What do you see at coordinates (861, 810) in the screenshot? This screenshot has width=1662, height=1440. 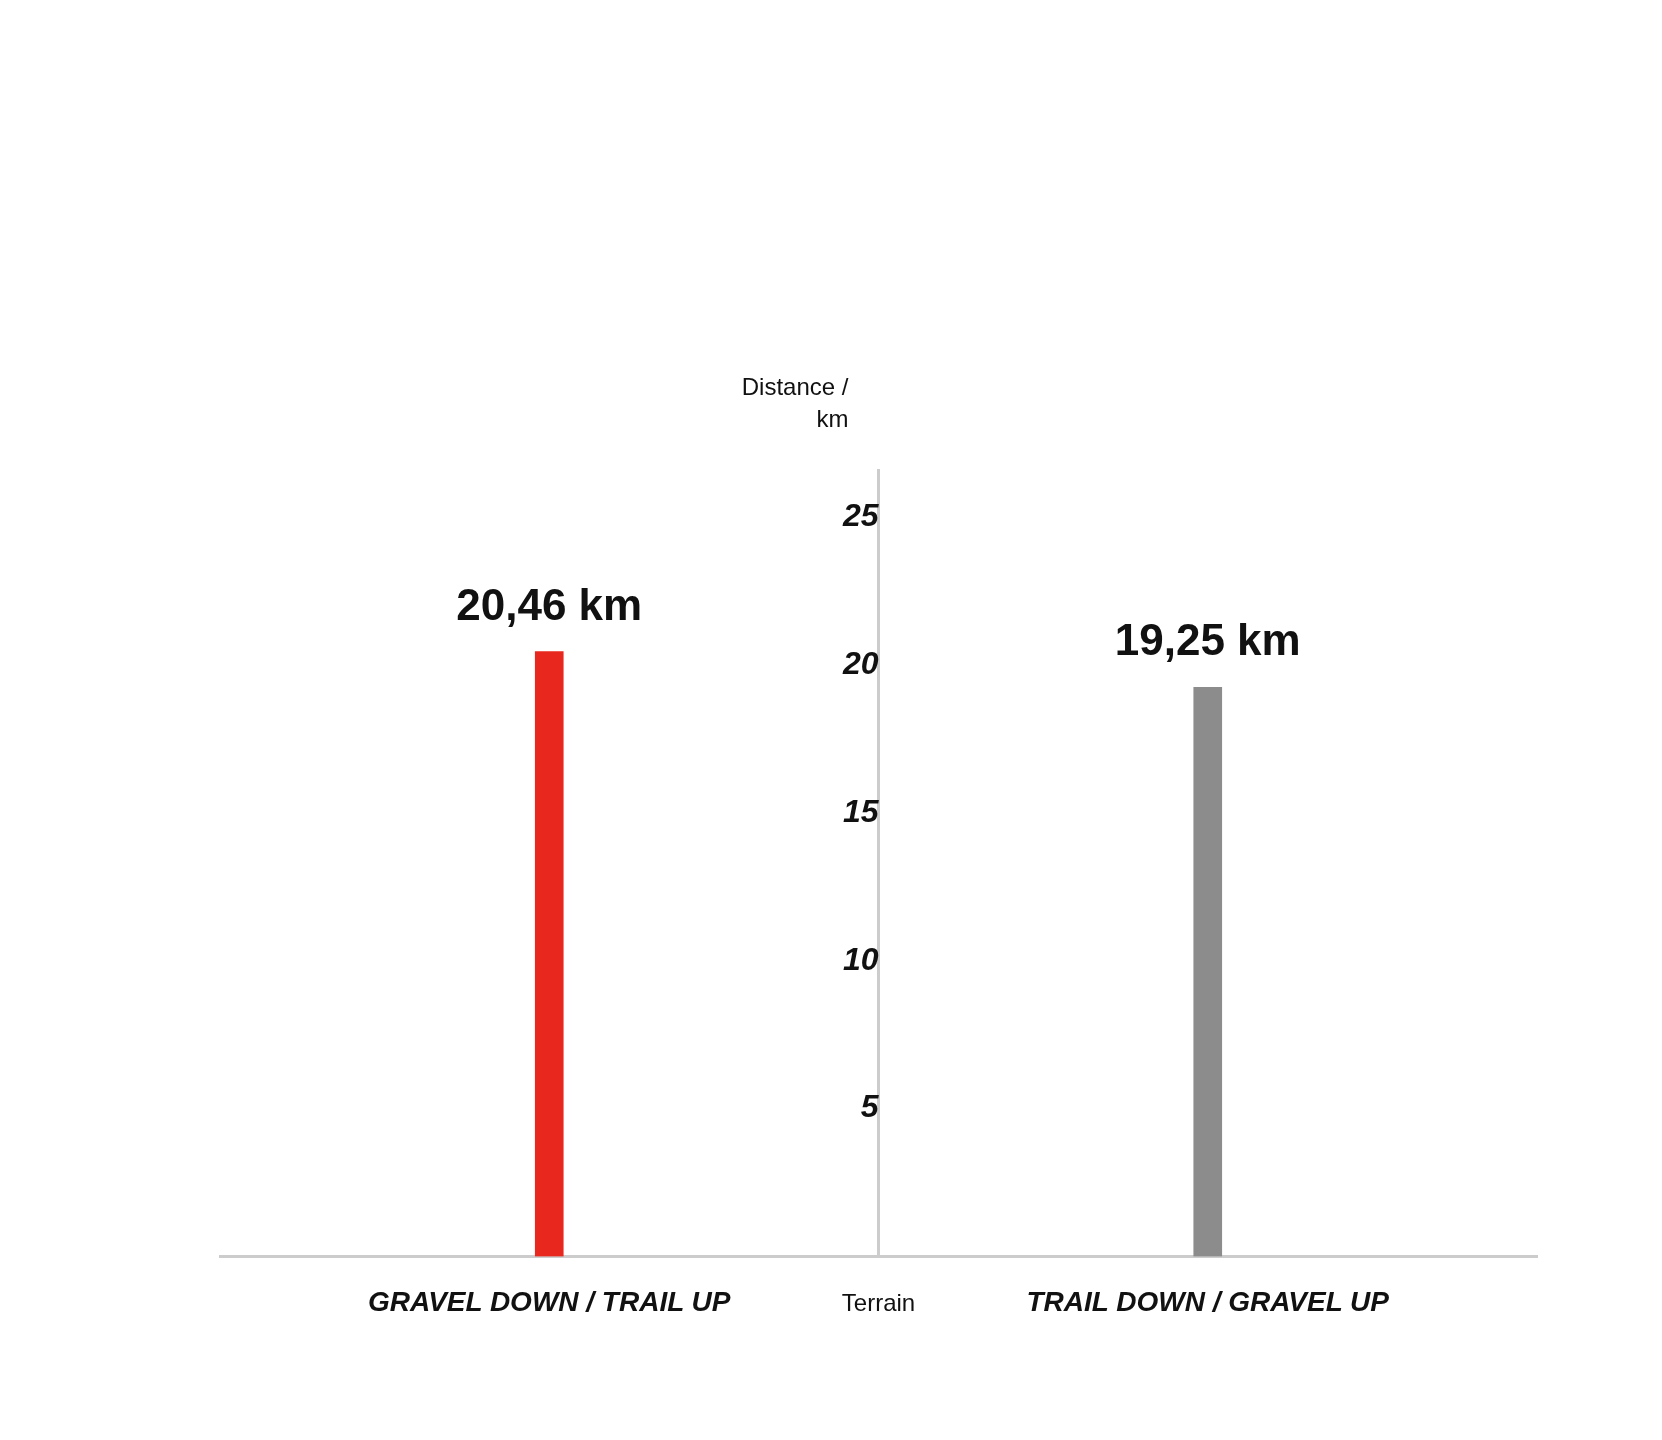 I see `y-tick-label: 15` at bounding box center [861, 810].